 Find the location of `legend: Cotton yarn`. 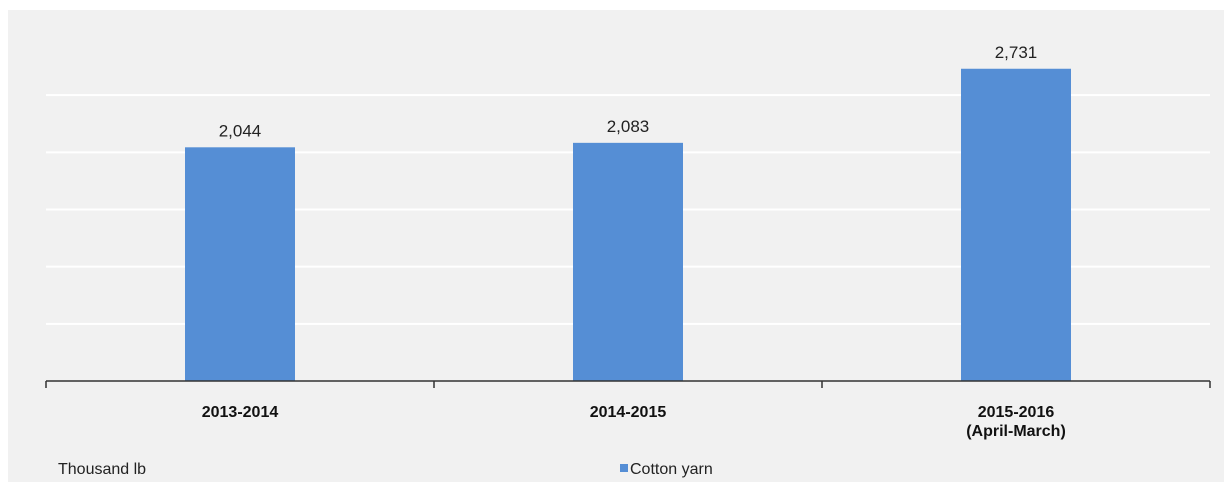

legend: Cotton yarn is located at coordinates (666, 469).